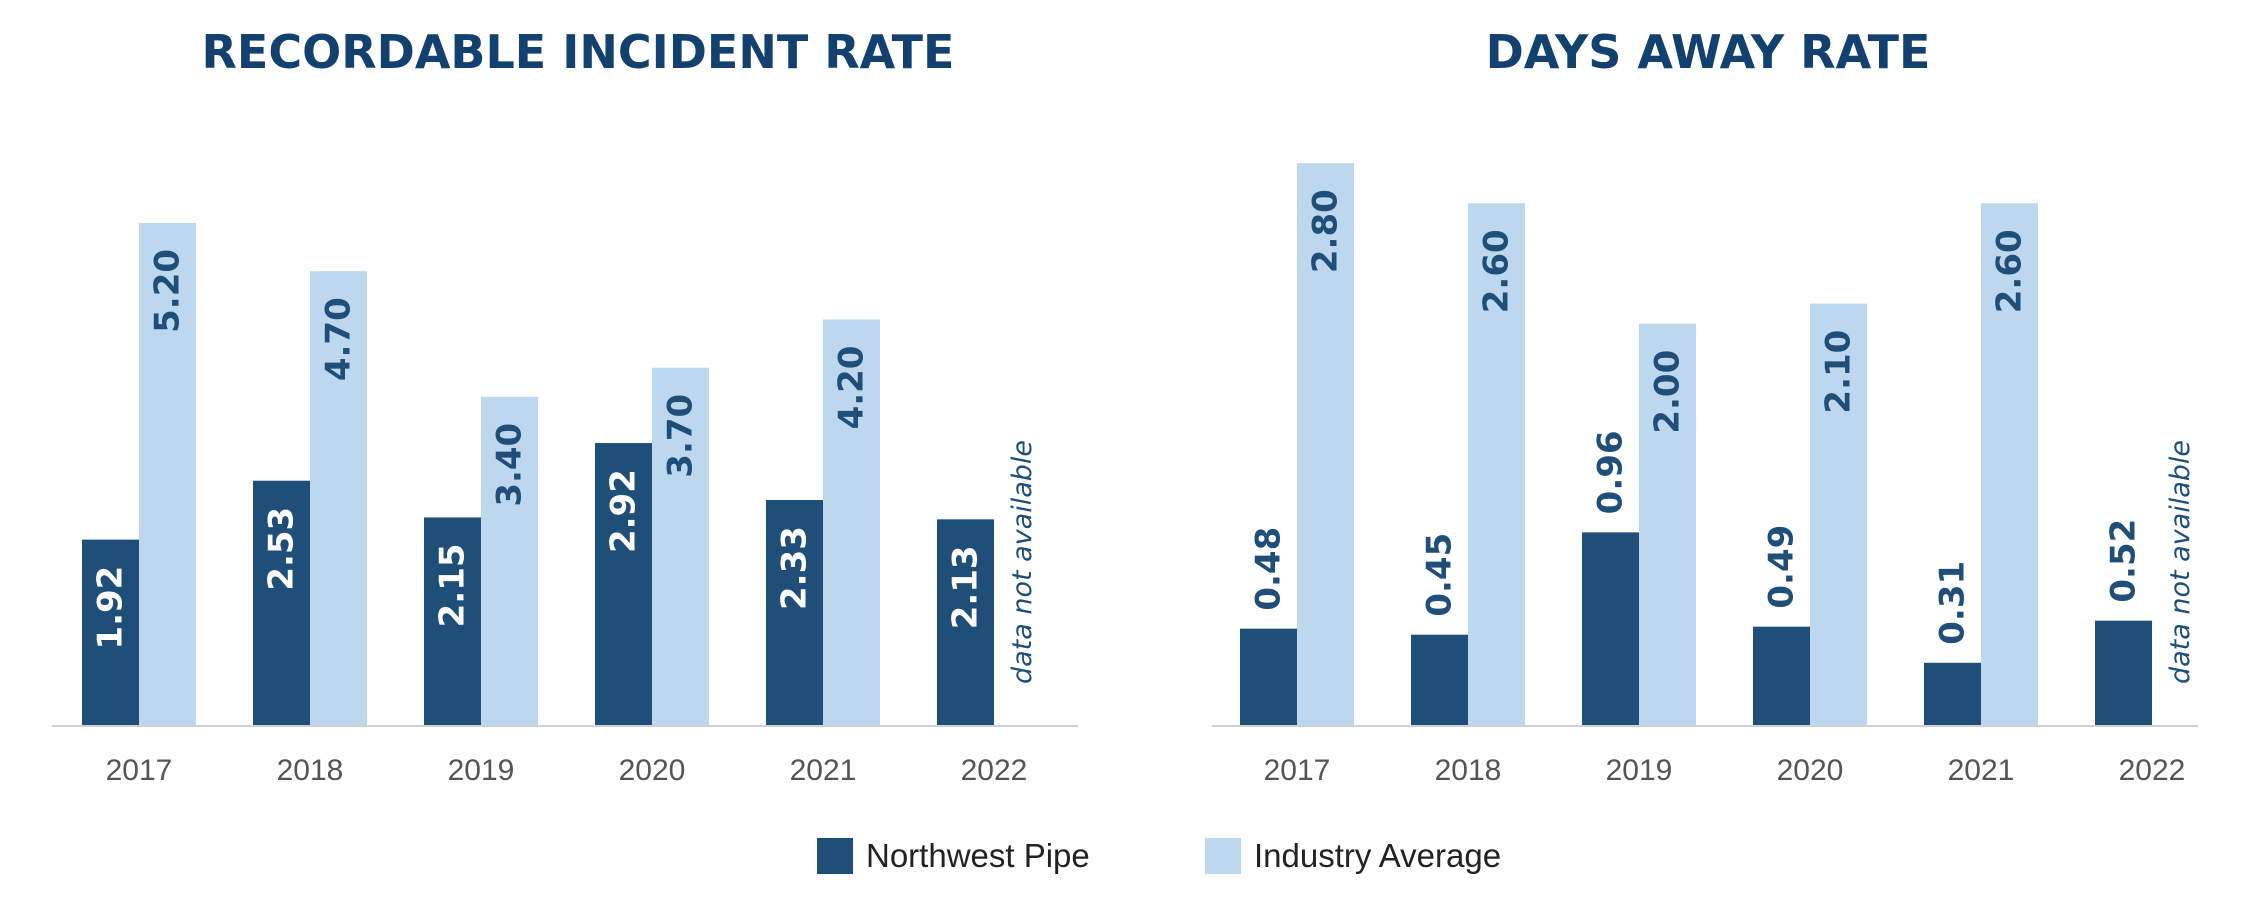 The image size is (2250, 900). What do you see at coordinates (453, 585) in the screenshot?
I see `data-label-northwest-pipe-2019: 2.15` at bounding box center [453, 585].